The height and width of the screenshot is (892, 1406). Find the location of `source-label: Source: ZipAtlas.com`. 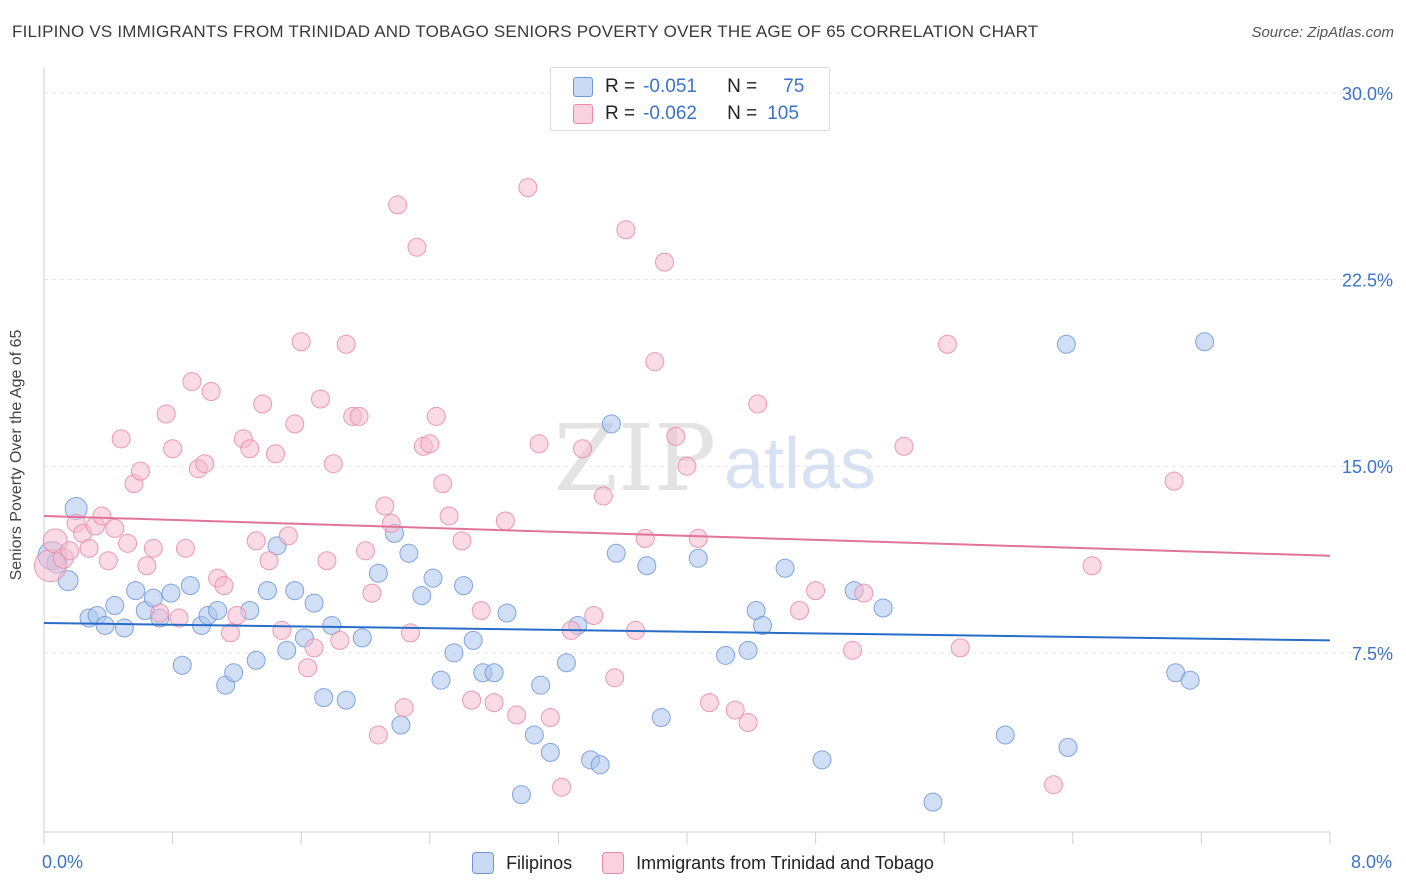

source-label: Source: ZipAtlas.com is located at coordinates (1322, 32).